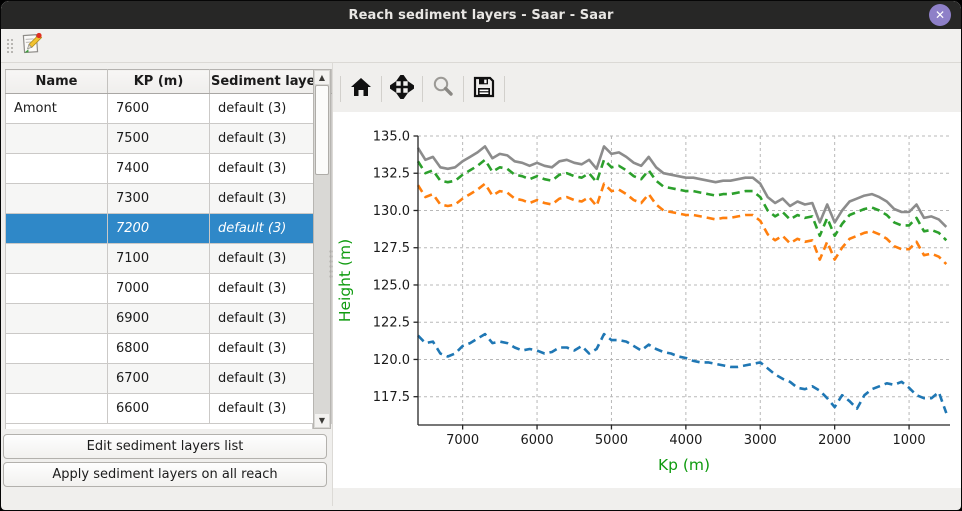 Image resolution: width=962 pixels, height=511 pixels. Describe the element at coordinates (684, 465) in the screenshot. I see `x-axis-label: Kp (m)` at that location.